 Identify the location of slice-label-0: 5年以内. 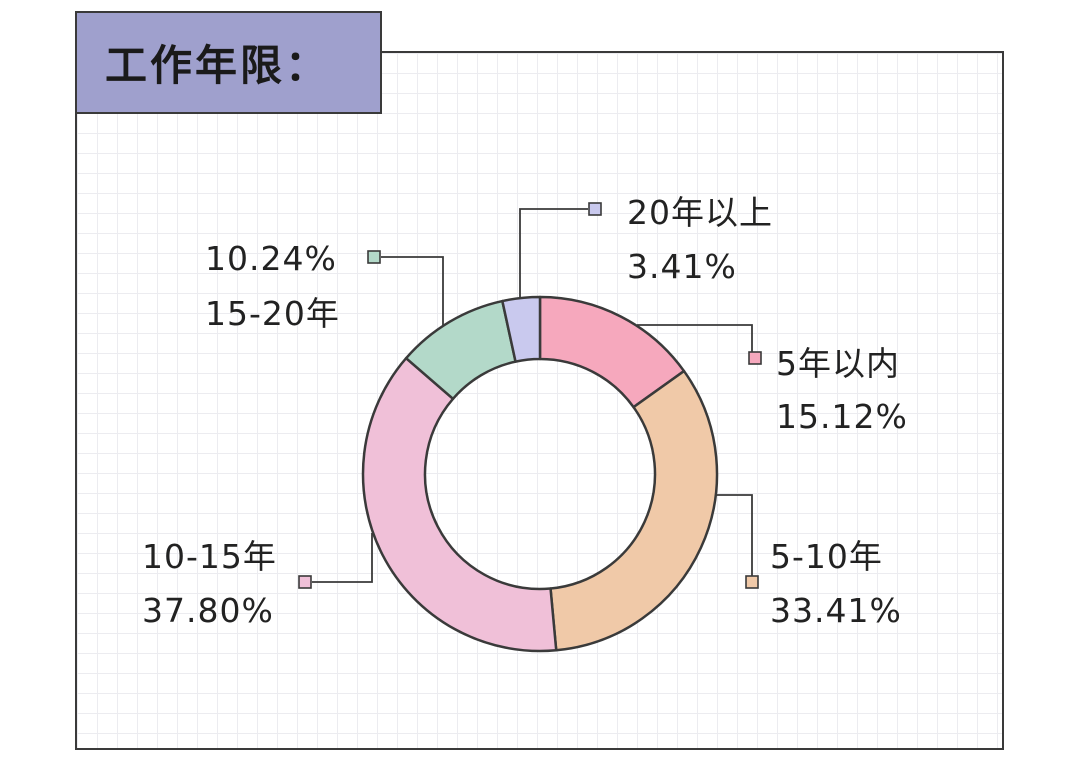
(838, 363).